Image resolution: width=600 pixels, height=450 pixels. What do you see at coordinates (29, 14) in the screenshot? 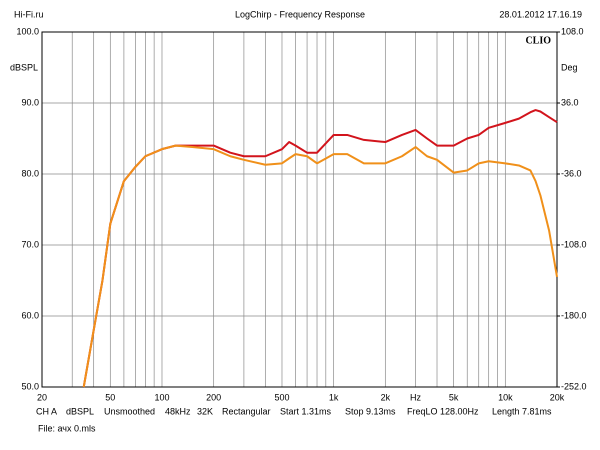
I see `header-left: Hi-Fi.ru` at bounding box center [29, 14].